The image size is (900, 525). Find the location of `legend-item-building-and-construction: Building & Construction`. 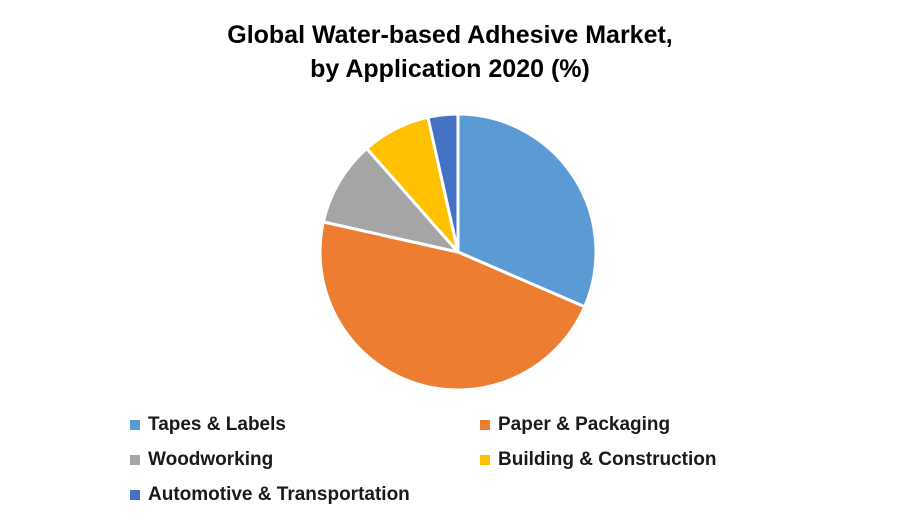

legend-item-building-and-construction: Building & Construction is located at coordinates (615, 459).